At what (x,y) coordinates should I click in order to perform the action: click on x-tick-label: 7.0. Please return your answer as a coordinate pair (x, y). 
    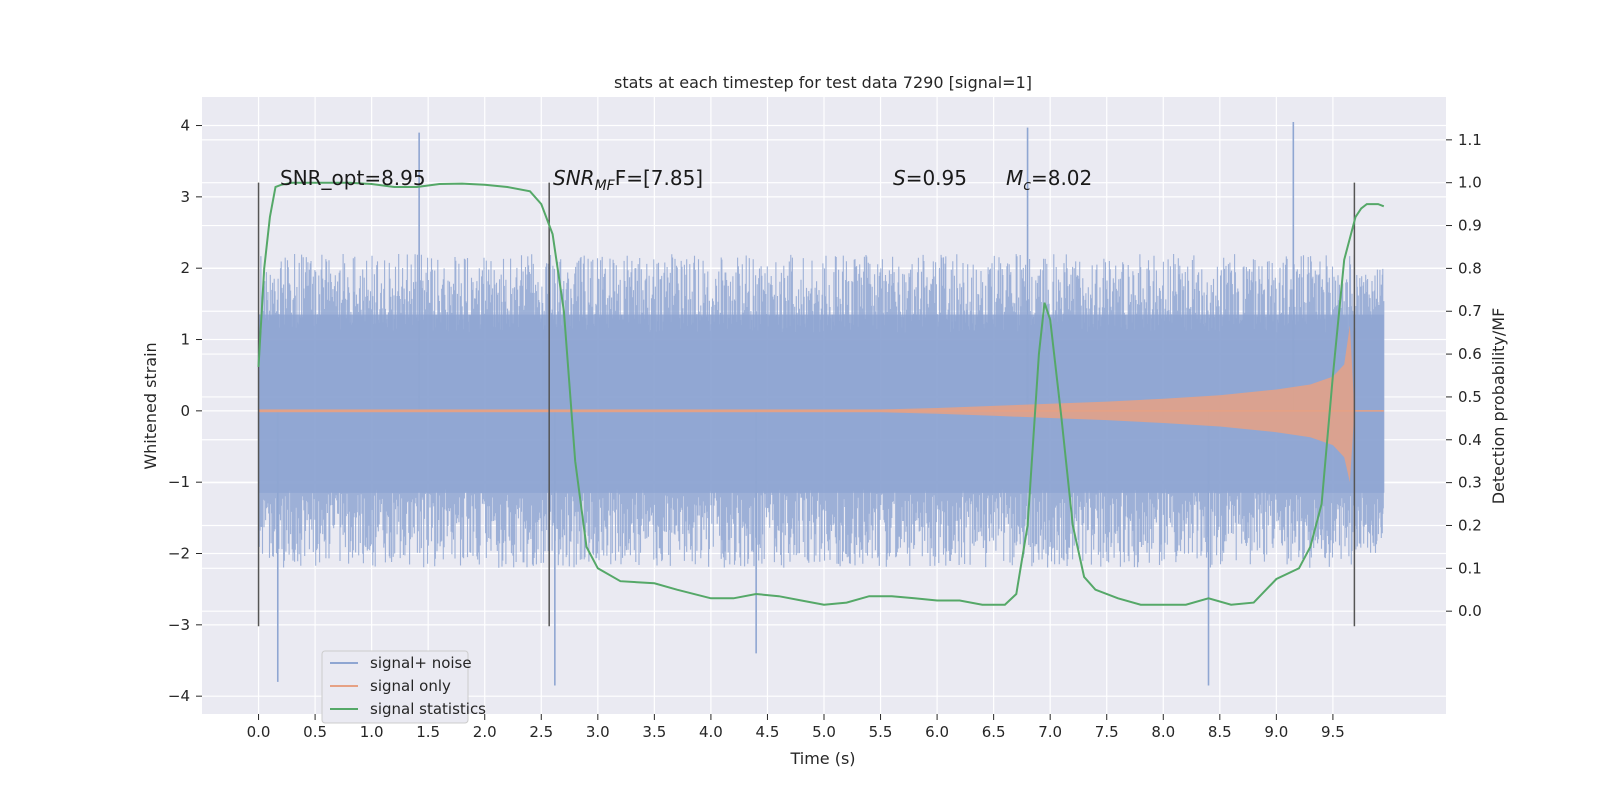
    Looking at the image, I should click on (1050, 732).